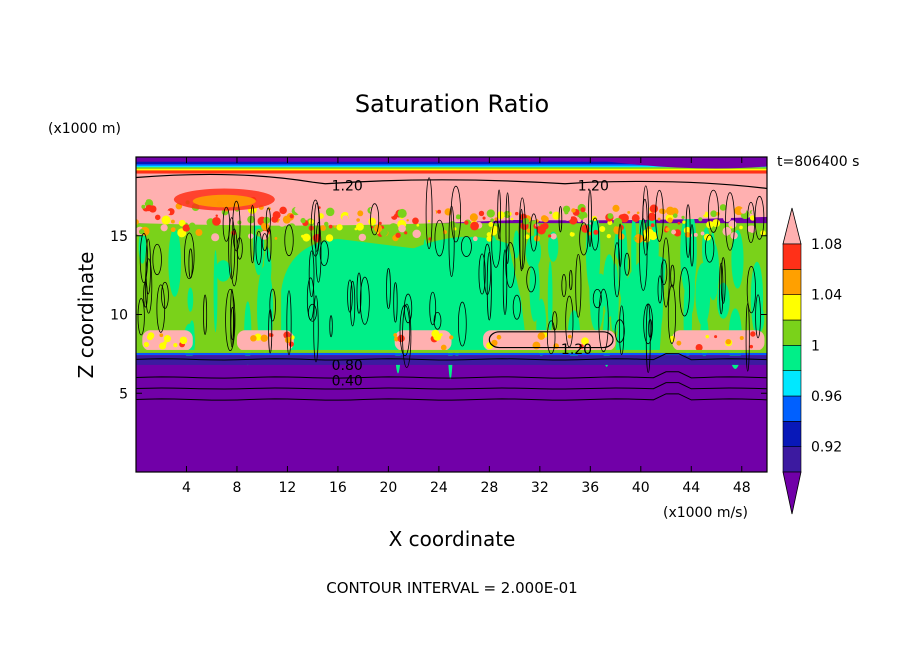  I want to click on field-lower-pink, so click(718, 340).